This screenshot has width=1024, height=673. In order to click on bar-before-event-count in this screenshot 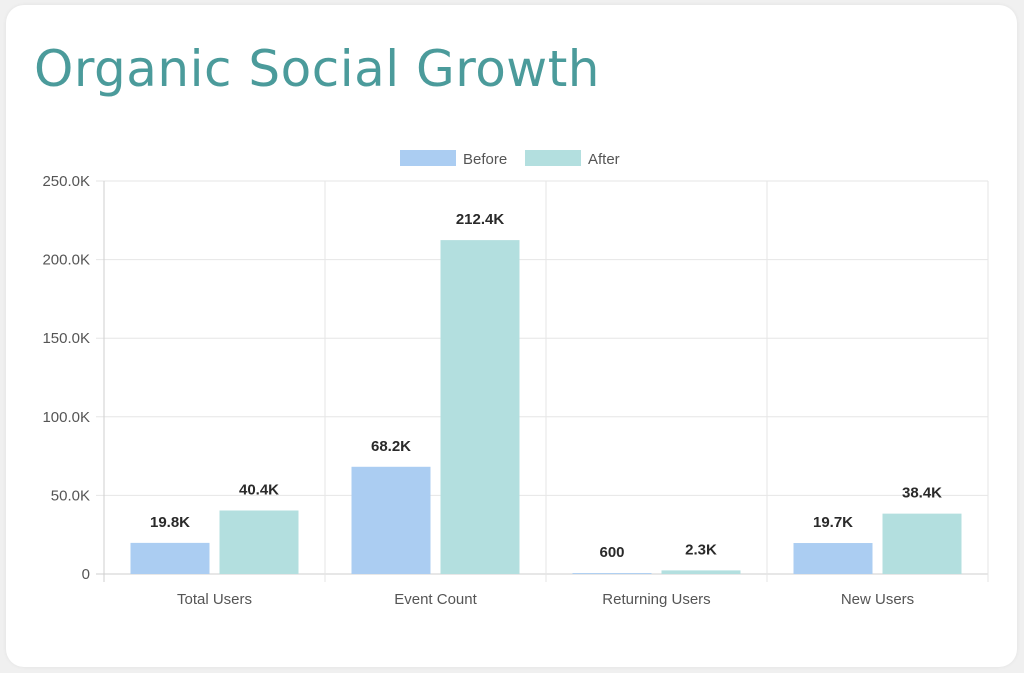, I will do `click(391, 520)`.